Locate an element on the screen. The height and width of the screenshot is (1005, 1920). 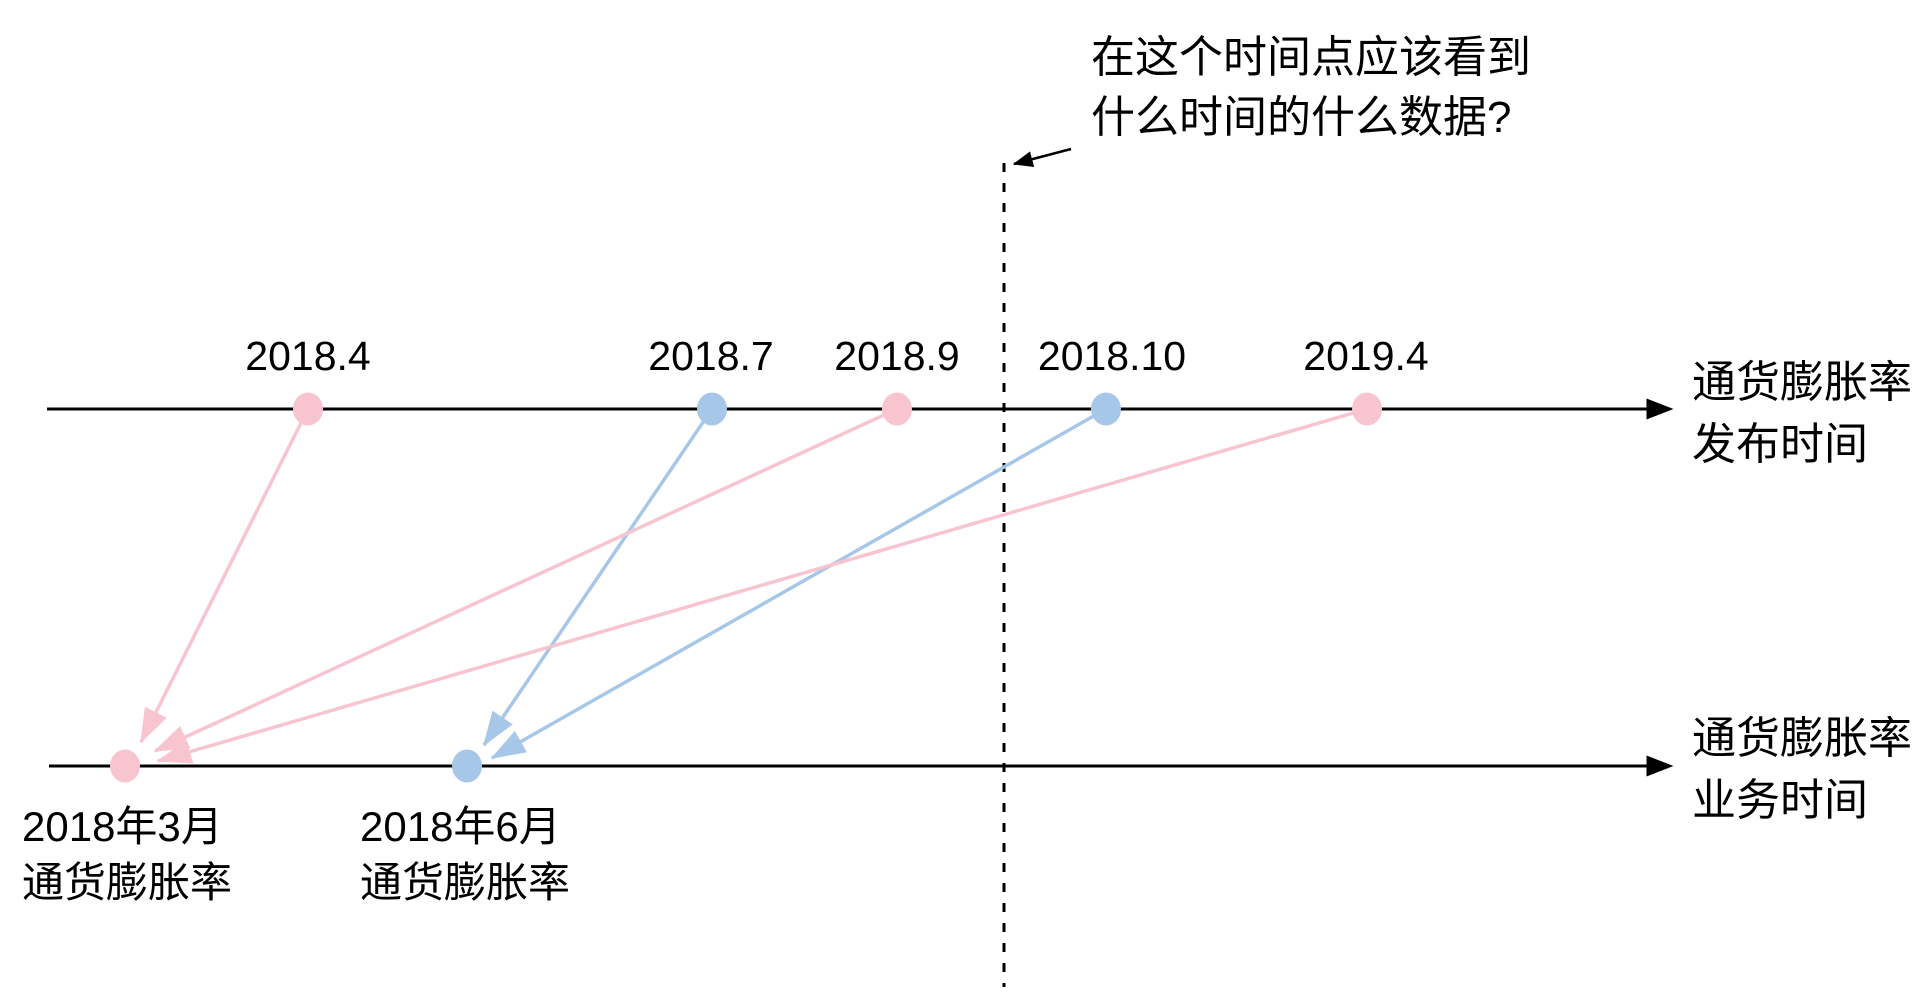
business-label-2018-06-line1: 2018年6月 is located at coordinates (460, 826).